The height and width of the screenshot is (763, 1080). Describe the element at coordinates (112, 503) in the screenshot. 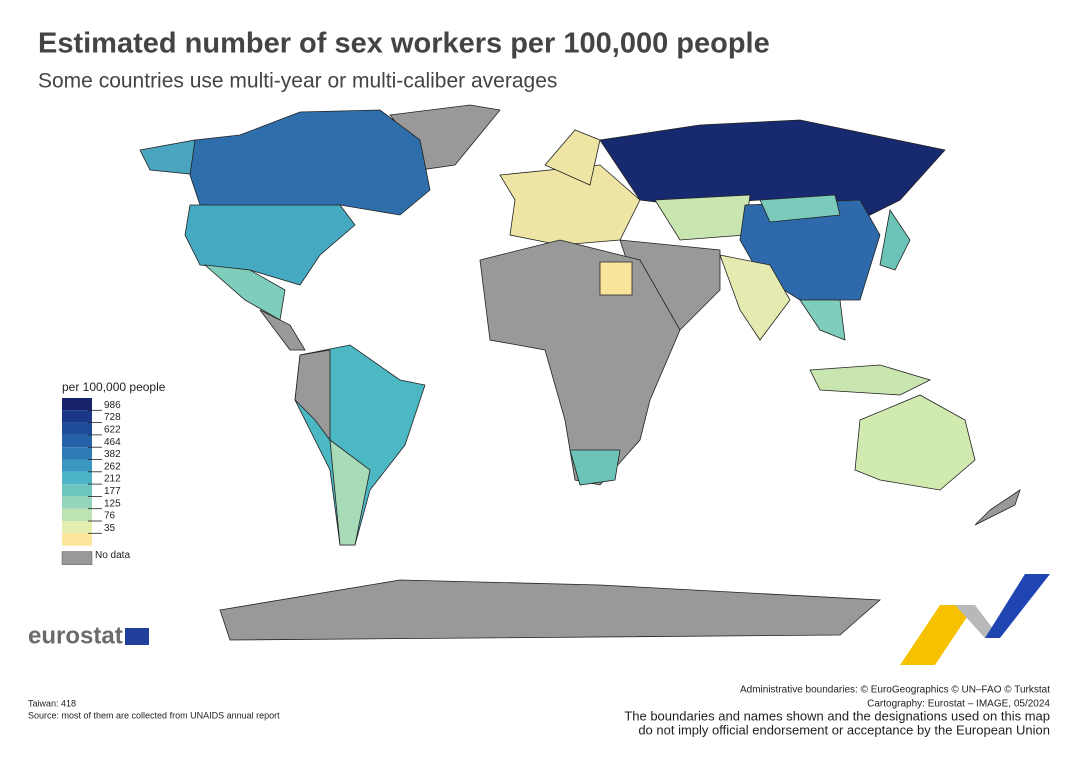

I see `legend-label: 125` at that location.